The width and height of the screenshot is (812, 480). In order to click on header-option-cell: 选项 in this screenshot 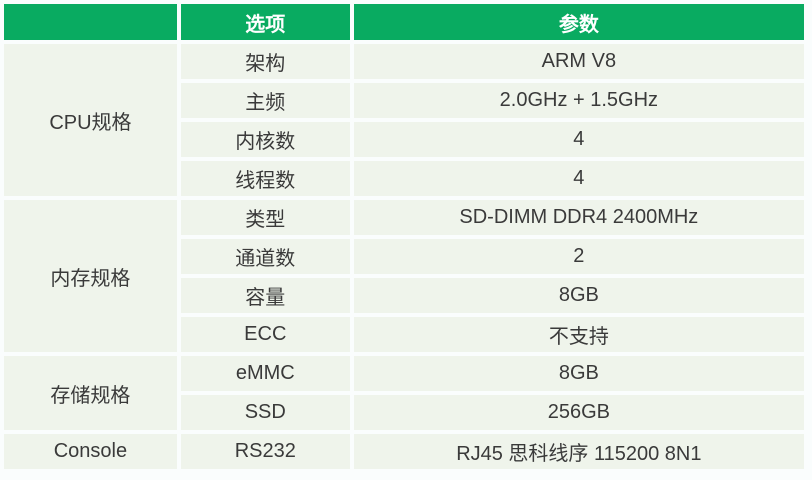, I will do `click(265, 22)`.